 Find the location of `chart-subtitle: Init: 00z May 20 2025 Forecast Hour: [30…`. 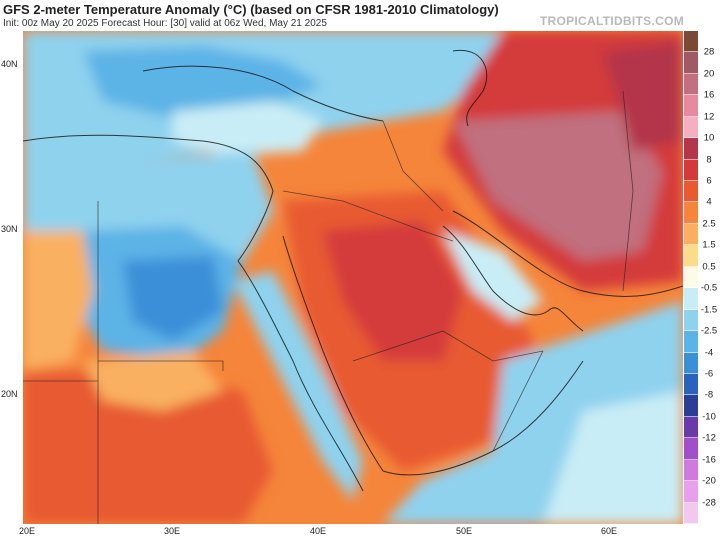

chart-subtitle: Init: 00z May 20 2025 Forecast Hour: [30… is located at coordinates (165, 23).